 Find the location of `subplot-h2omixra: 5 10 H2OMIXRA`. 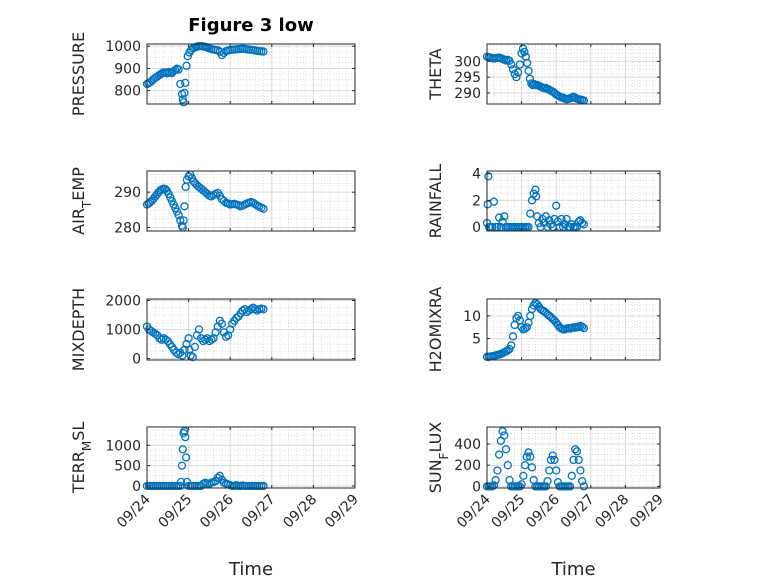

subplot-h2omixra: 5 10 H2OMIXRA is located at coordinates (543, 330).